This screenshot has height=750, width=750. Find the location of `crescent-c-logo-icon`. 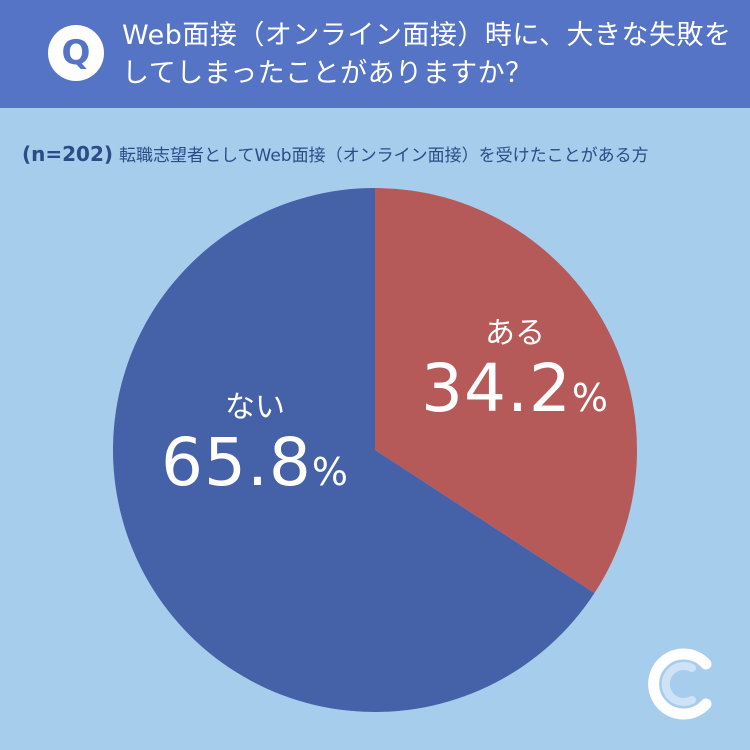

crescent-c-logo-icon is located at coordinates (680, 684).